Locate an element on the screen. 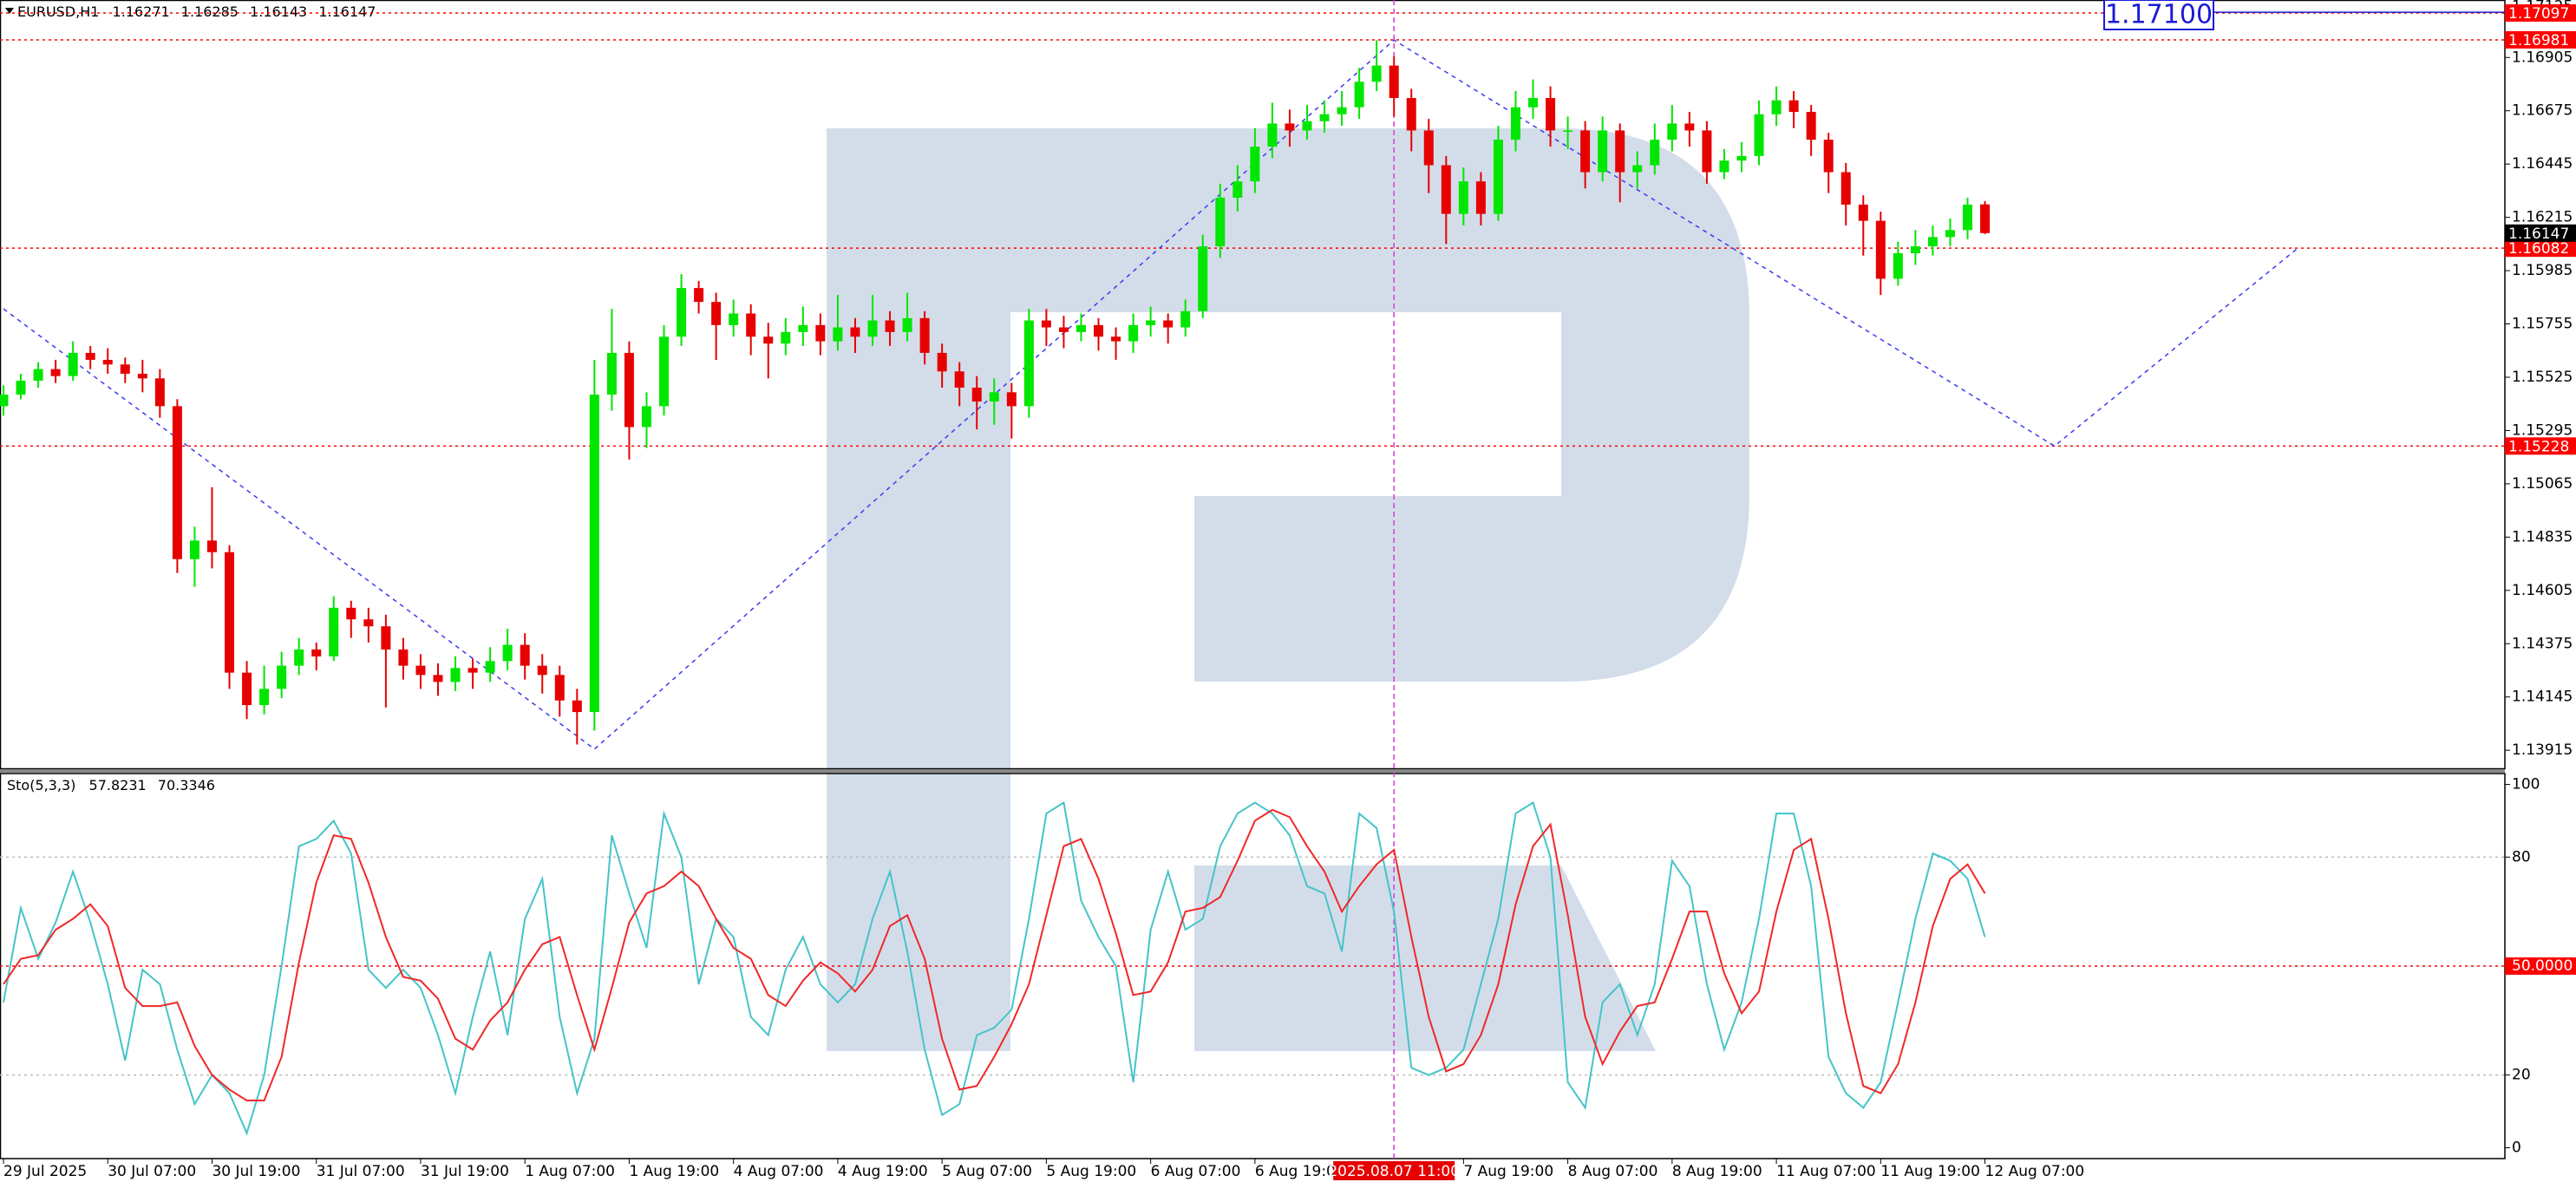 The width and height of the screenshot is (2576, 1182). x-tick-label: 8 Aug 19:00 is located at coordinates (1717, 1171).